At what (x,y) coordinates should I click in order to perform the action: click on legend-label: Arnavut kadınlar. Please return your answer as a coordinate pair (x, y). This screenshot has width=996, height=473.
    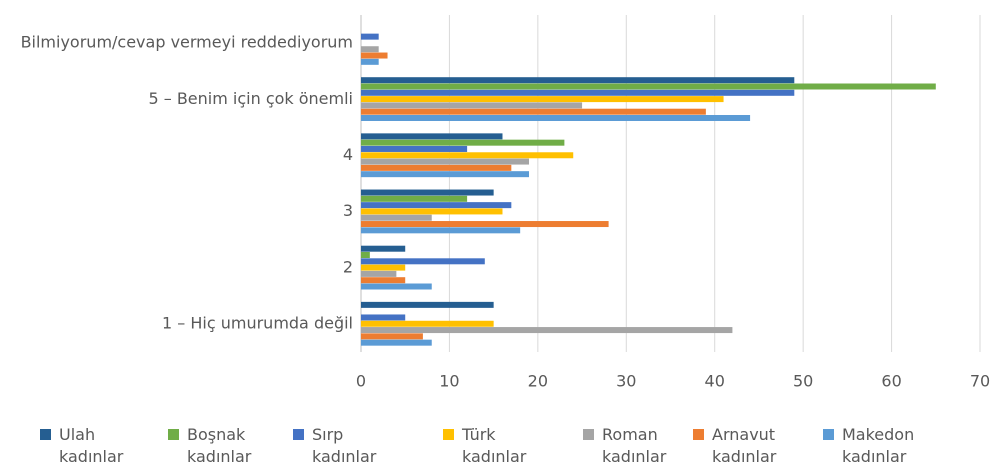
    Looking at the image, I should click on (744, 445).